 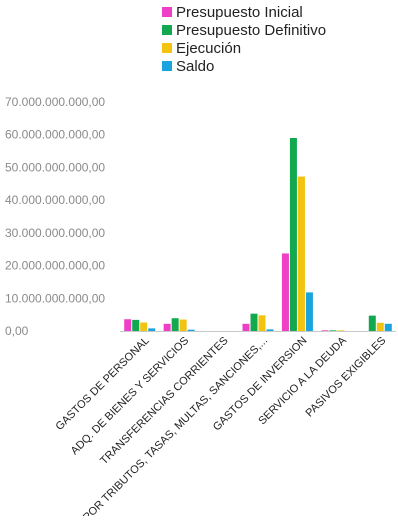 I want to click on legend-label-presupuesto-definitivo: Presupuesto Definitivo, so click(x=251, y=30).